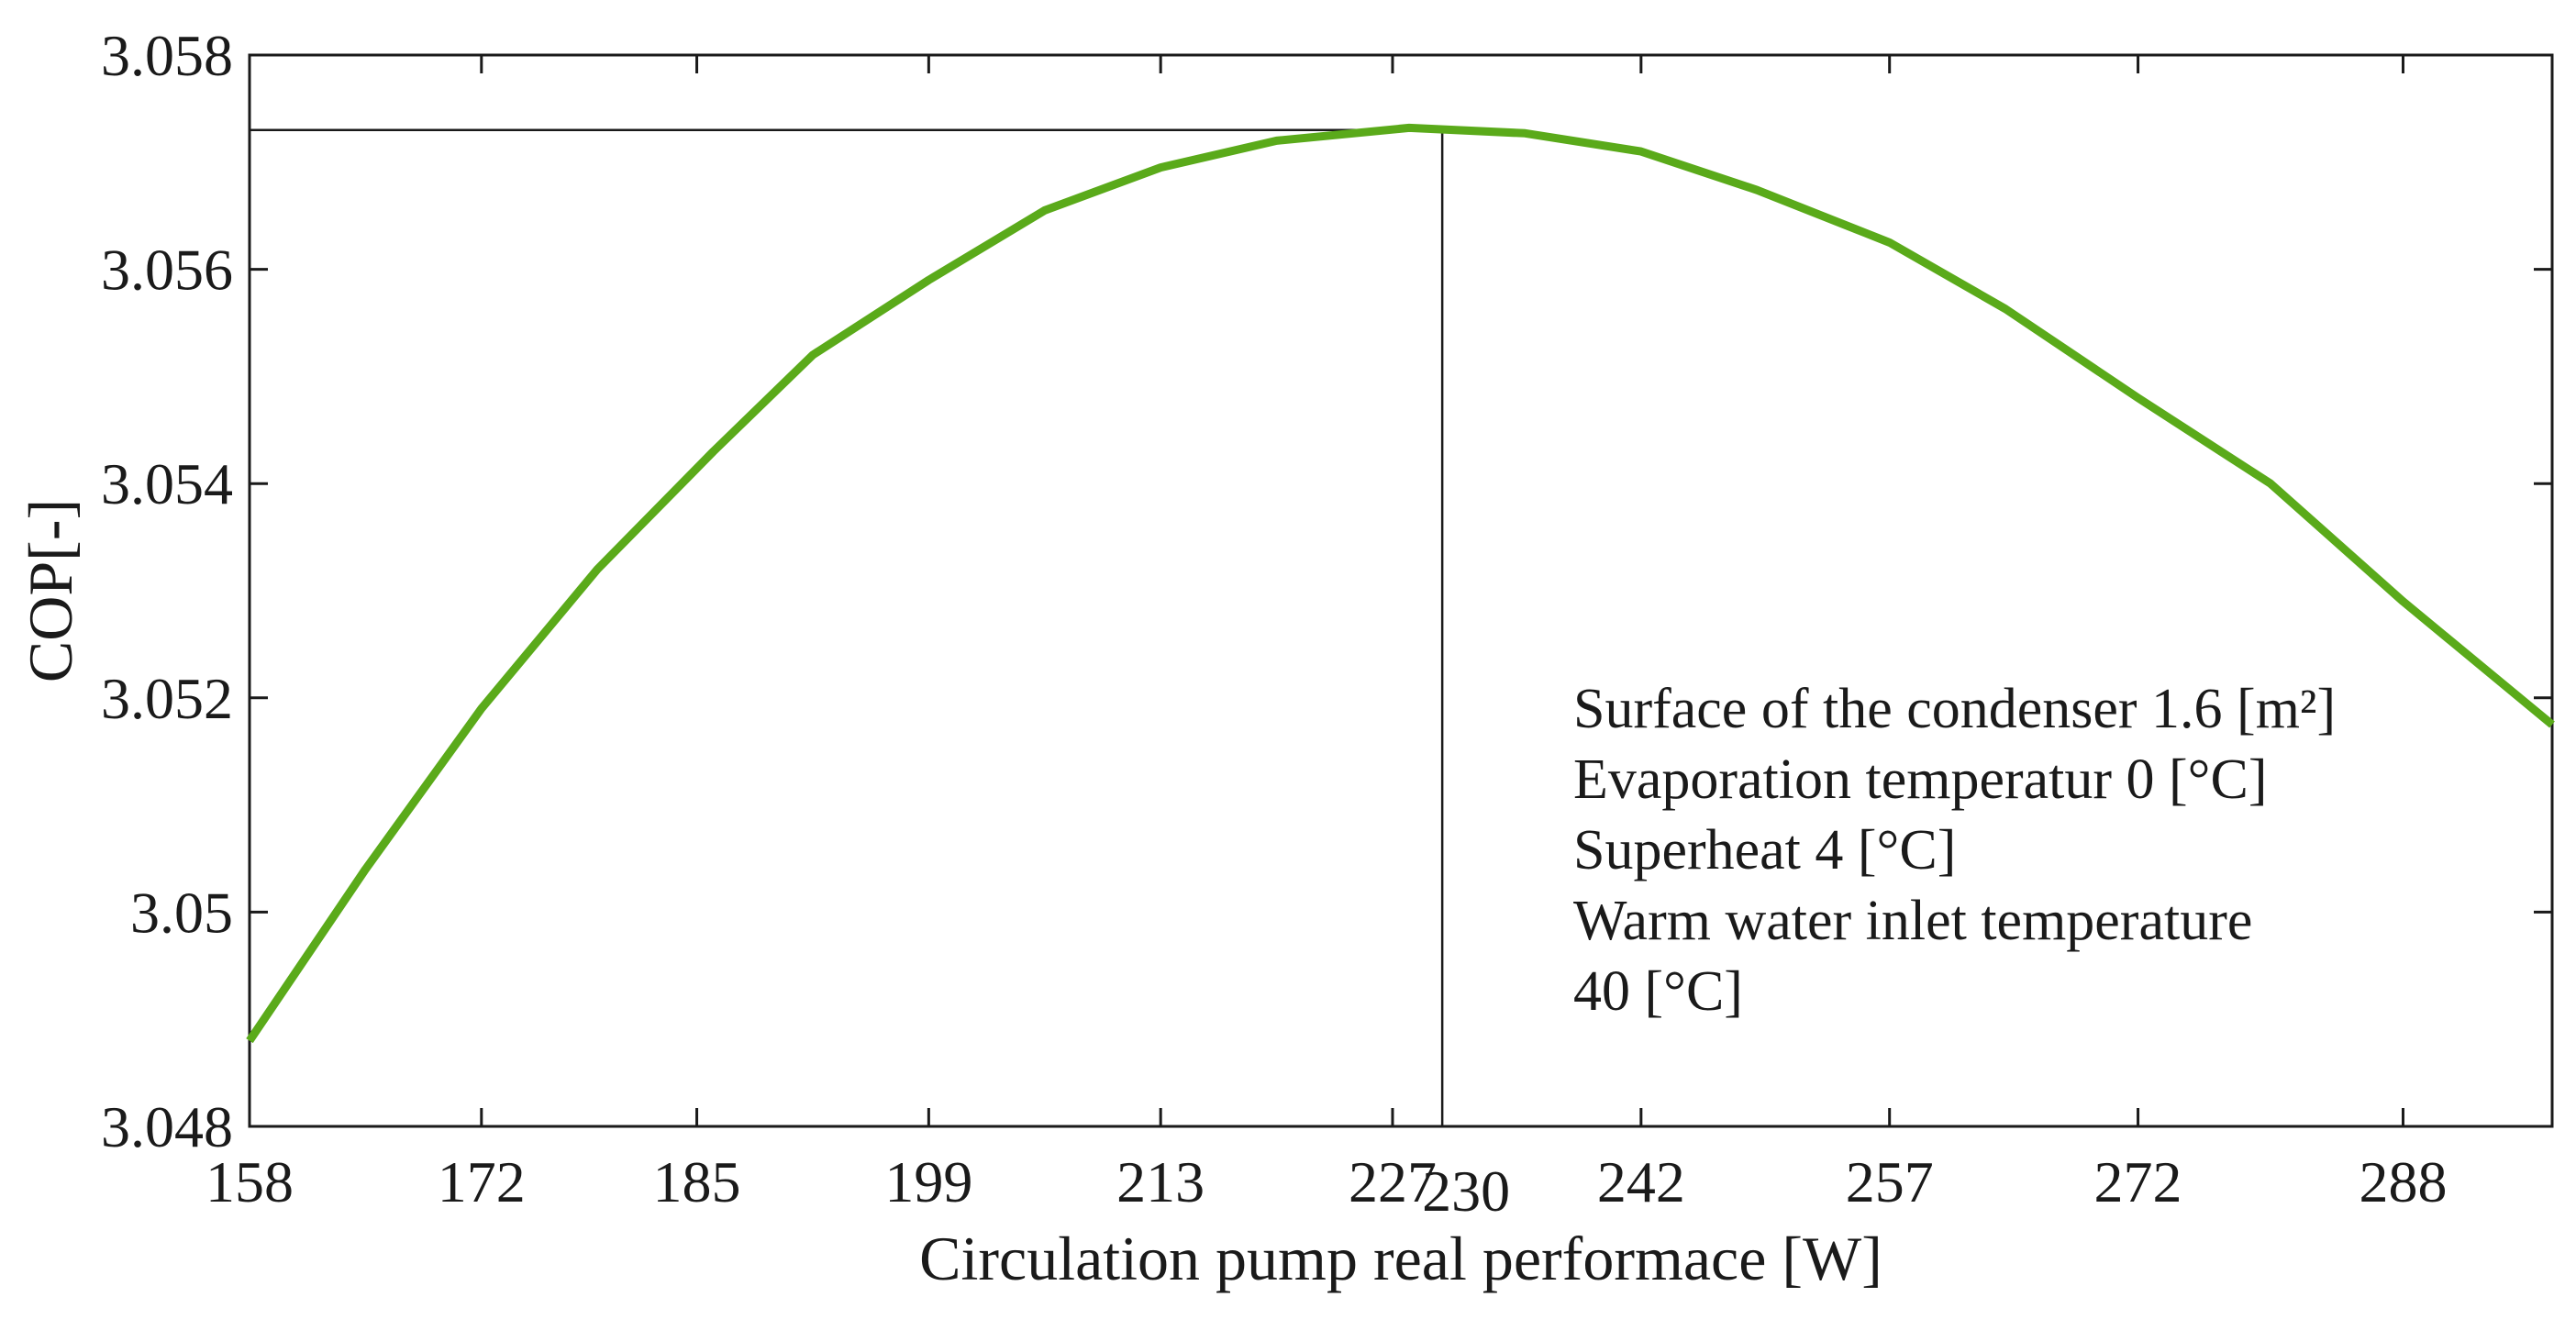 The image size is (2576, 1319). Describe the element at coordinates (1890, 1181) in the screenshot. I see `x-tick-label: 257` at that location.